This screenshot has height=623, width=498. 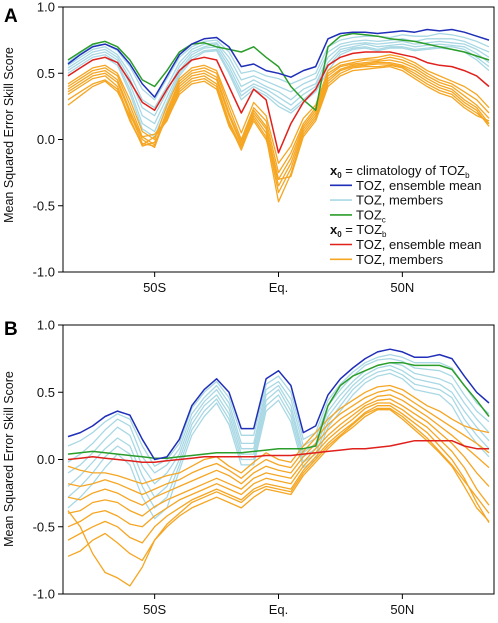 I want to click on y-tick-label-b: -0.5, so click(x=44, y=526).